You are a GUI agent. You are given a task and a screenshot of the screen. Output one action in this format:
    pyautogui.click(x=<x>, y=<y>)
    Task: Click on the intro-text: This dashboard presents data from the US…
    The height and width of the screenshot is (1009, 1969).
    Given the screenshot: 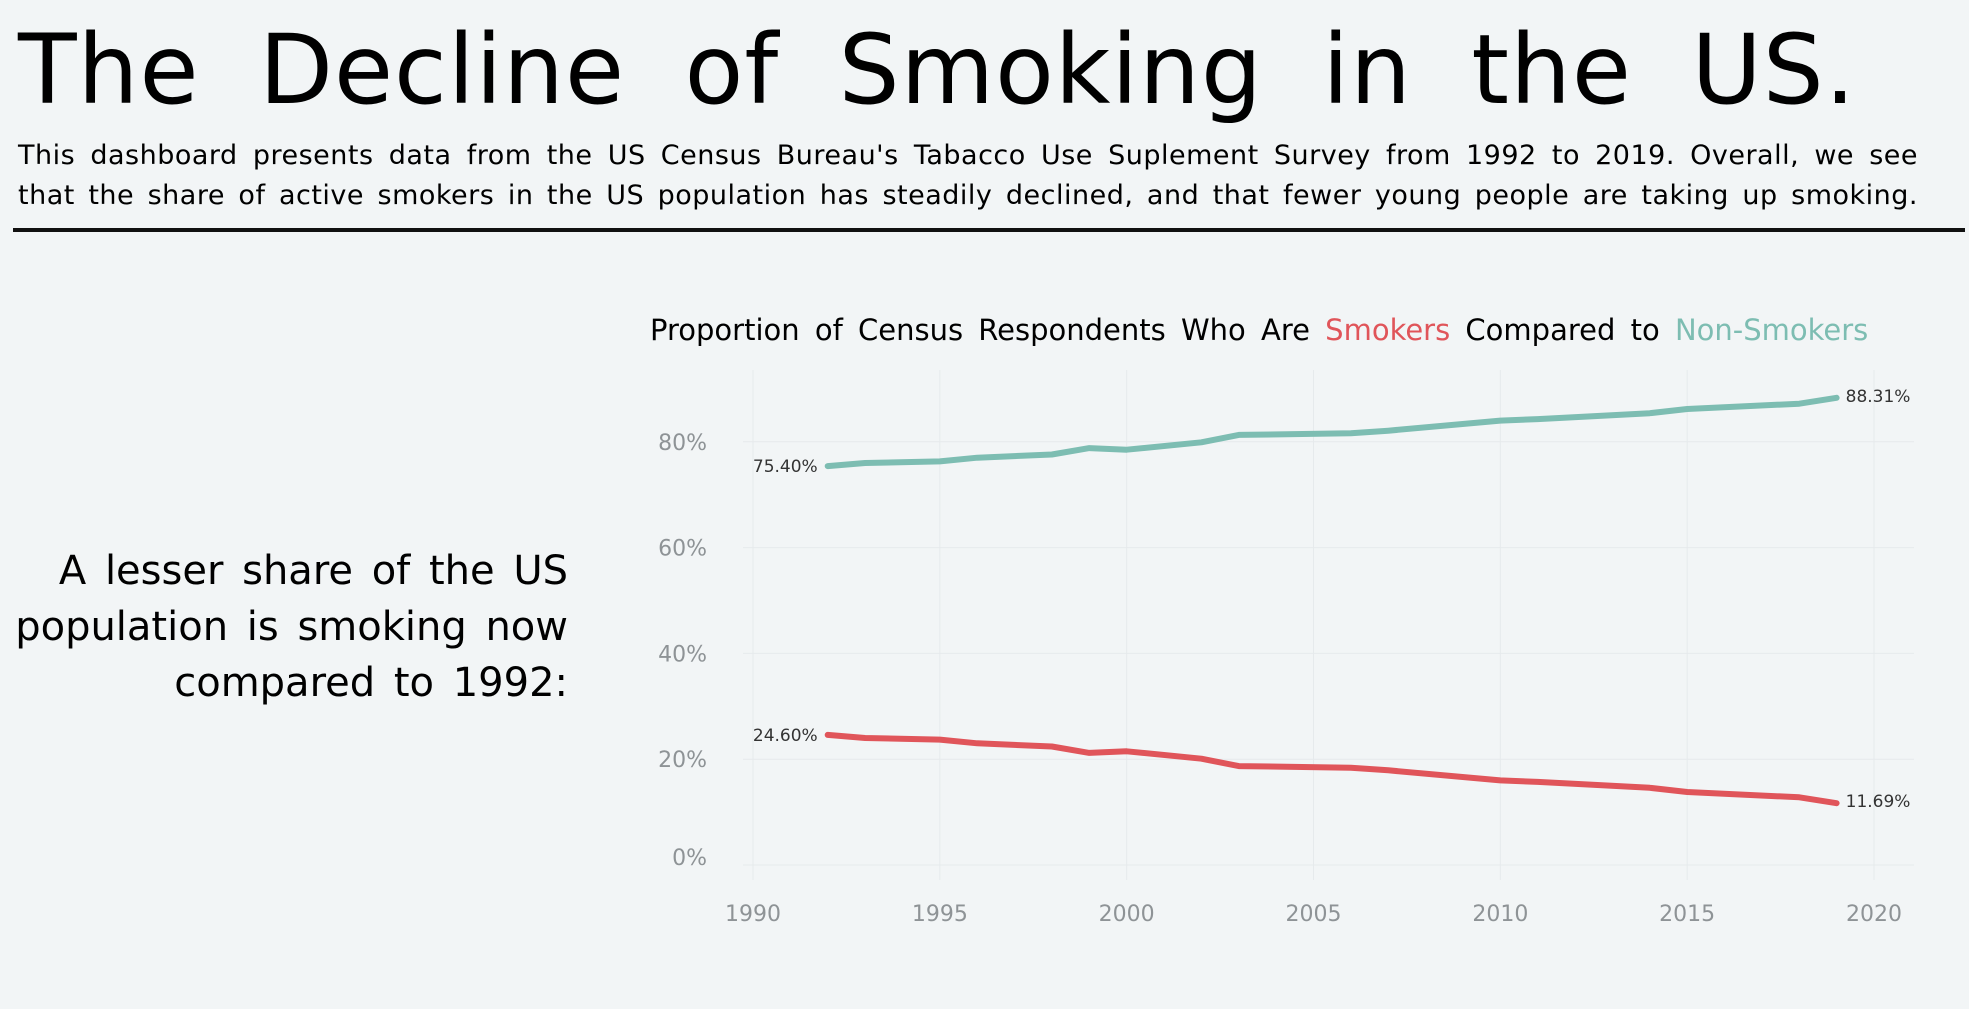 What is the action you would take?
    pyautogui.click(x=968, y=176)
    